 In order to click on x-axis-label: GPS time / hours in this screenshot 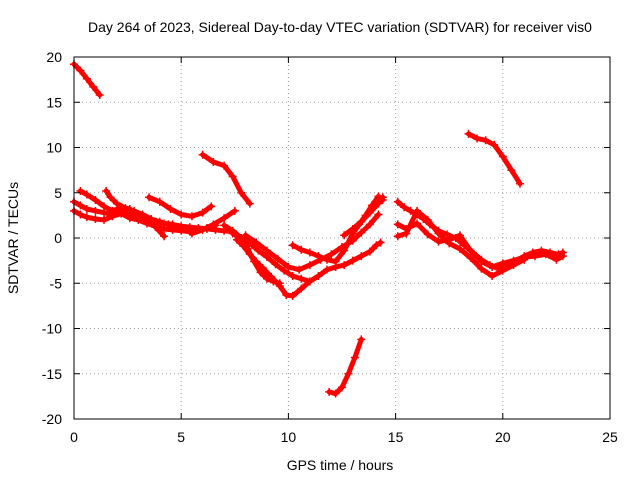, I will do `click(340, 465)`.